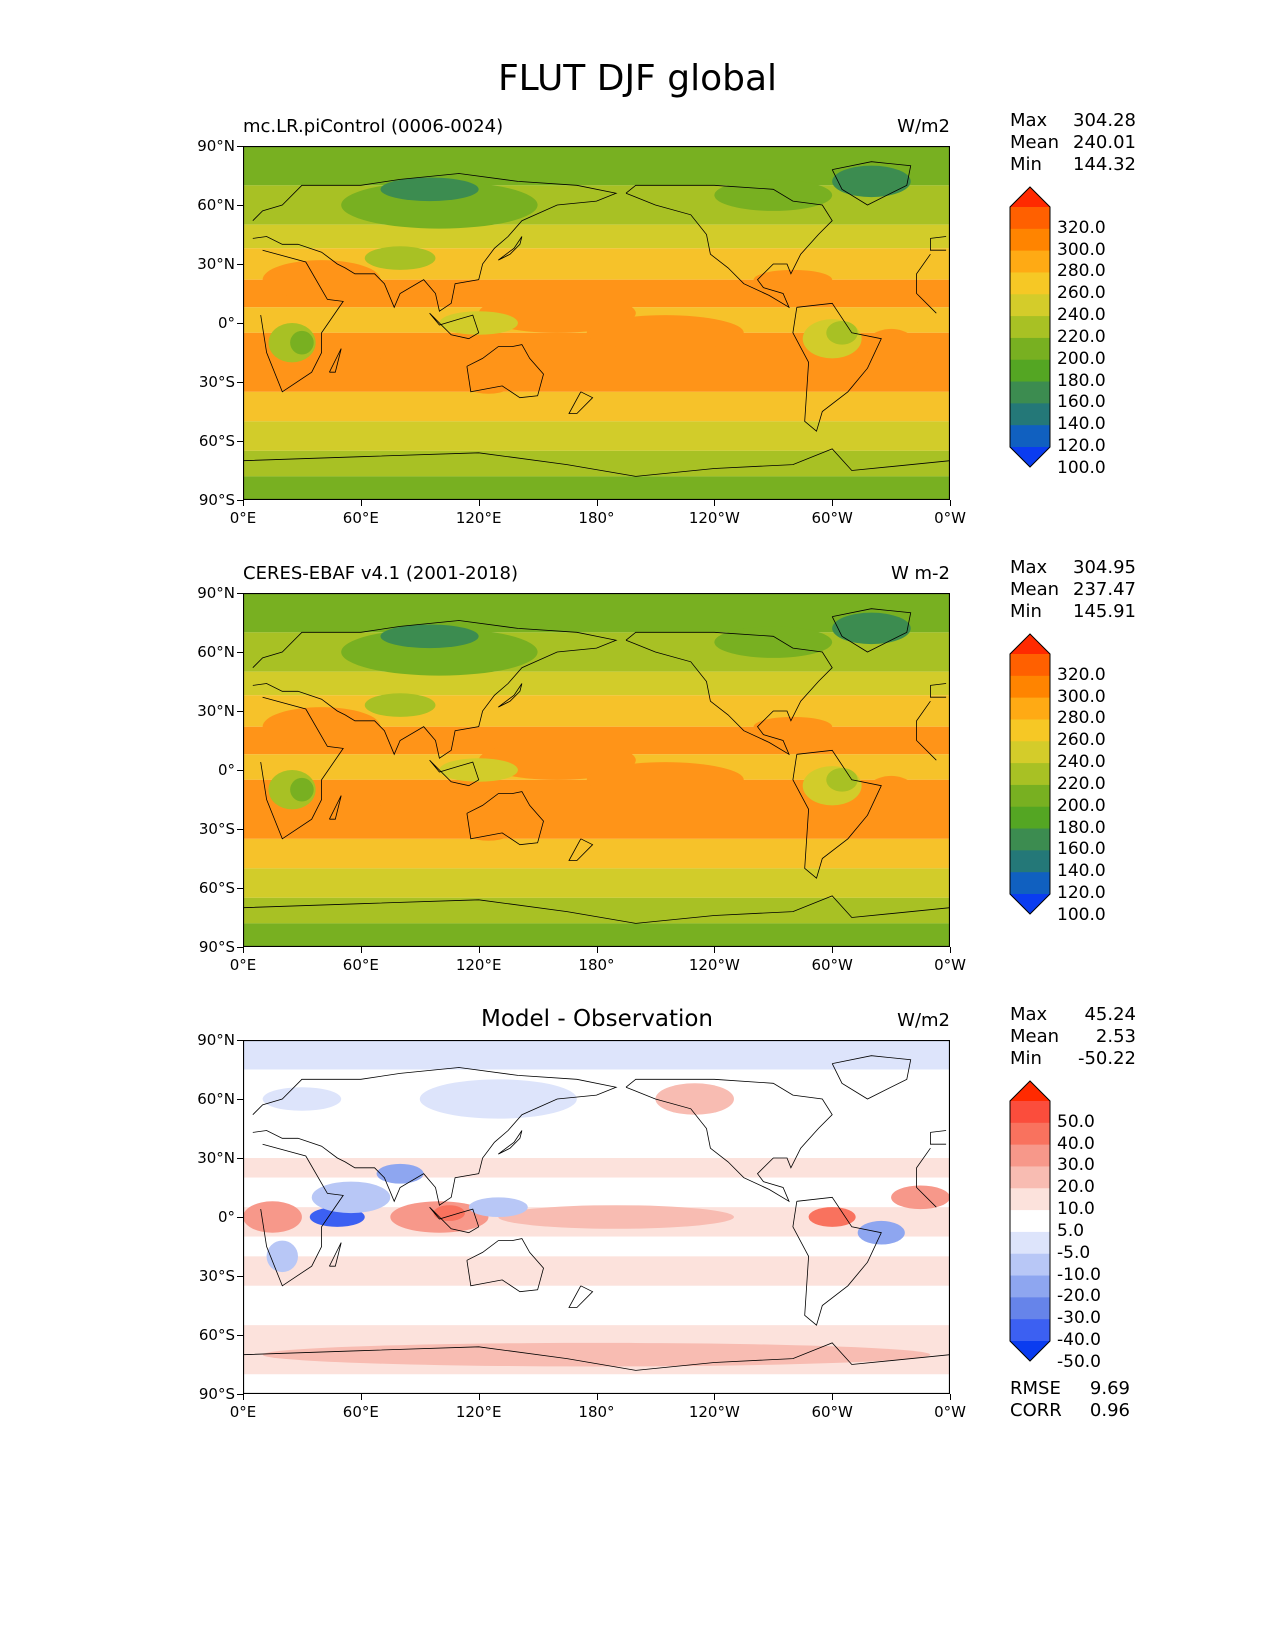 The image size is (1275, 1650). What do you see at coordinates (1081, 849) in the screenshot?
I see `colorbar-label: 160.0` at bounding box center [1081, 849].